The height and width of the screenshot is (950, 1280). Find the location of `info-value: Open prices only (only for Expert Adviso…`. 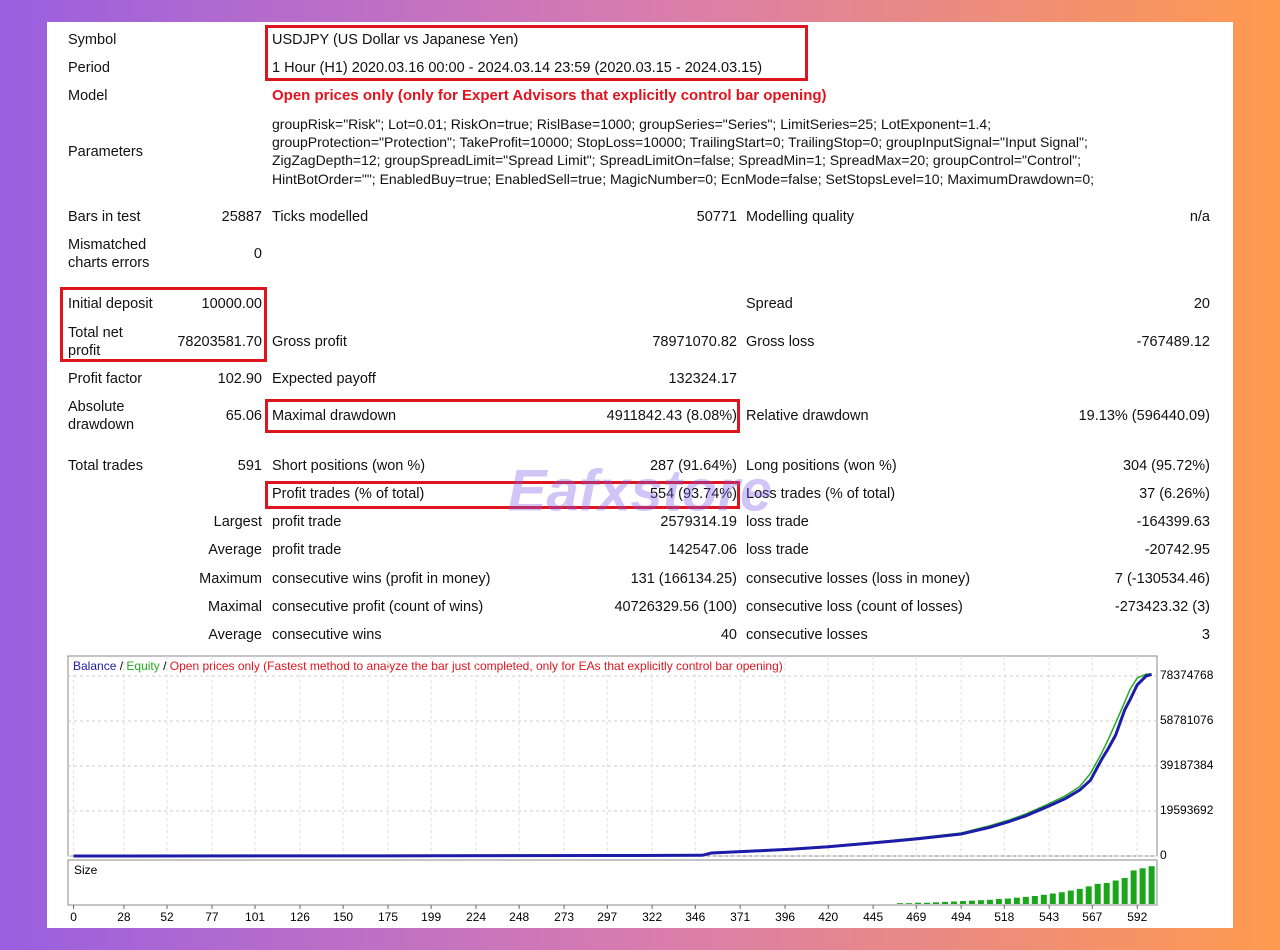

info-value: Open prices only (only for Expert Adviso… is located at coordinates (549, 95).